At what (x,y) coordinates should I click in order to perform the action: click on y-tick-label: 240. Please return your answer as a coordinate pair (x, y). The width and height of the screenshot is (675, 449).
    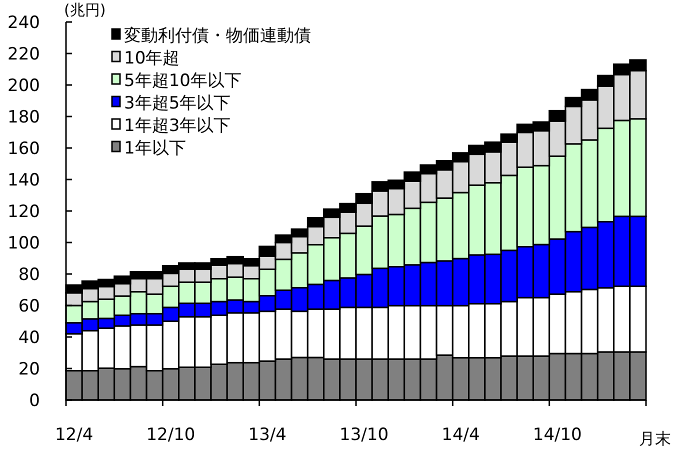
    Looking at the image, I should click on (24, 23).